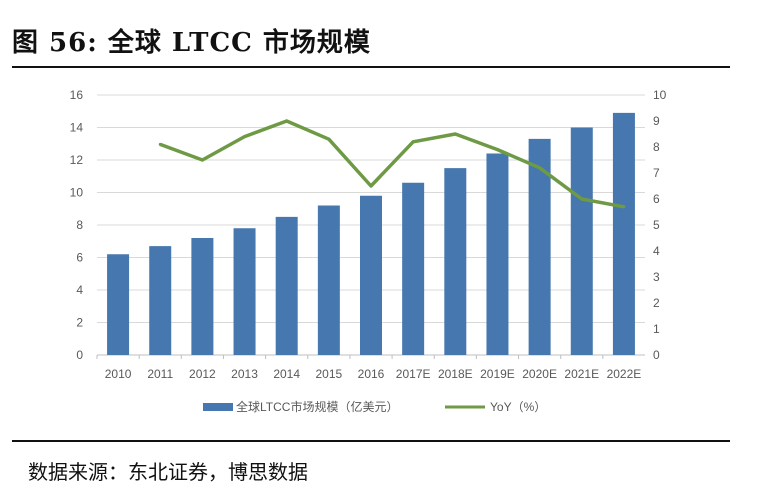 The width and height of the screenshot is (765, 495). Describe the element at coordinates (540, 168) in the screenshot. I see `yoy-point-2020E` at that location.